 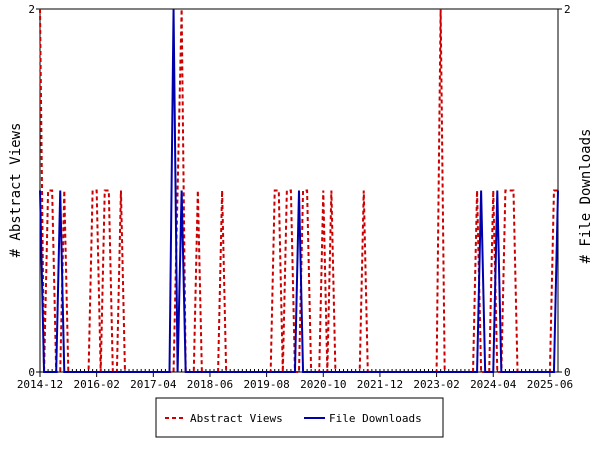 I want to click on x-tick-label: 2025-06, so click(x=550, y=384).